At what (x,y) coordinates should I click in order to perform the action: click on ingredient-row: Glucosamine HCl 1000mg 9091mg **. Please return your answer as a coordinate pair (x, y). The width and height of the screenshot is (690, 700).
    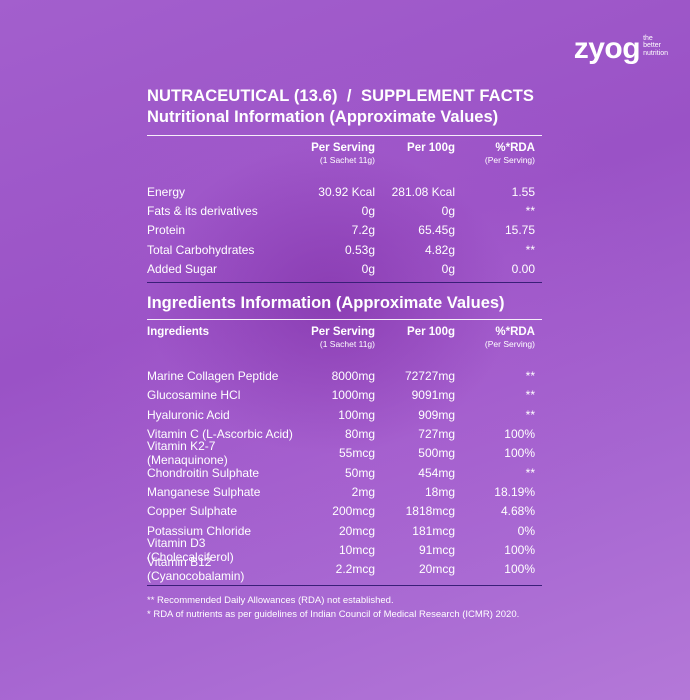
    Looking at the image, I should click on (344, 395).